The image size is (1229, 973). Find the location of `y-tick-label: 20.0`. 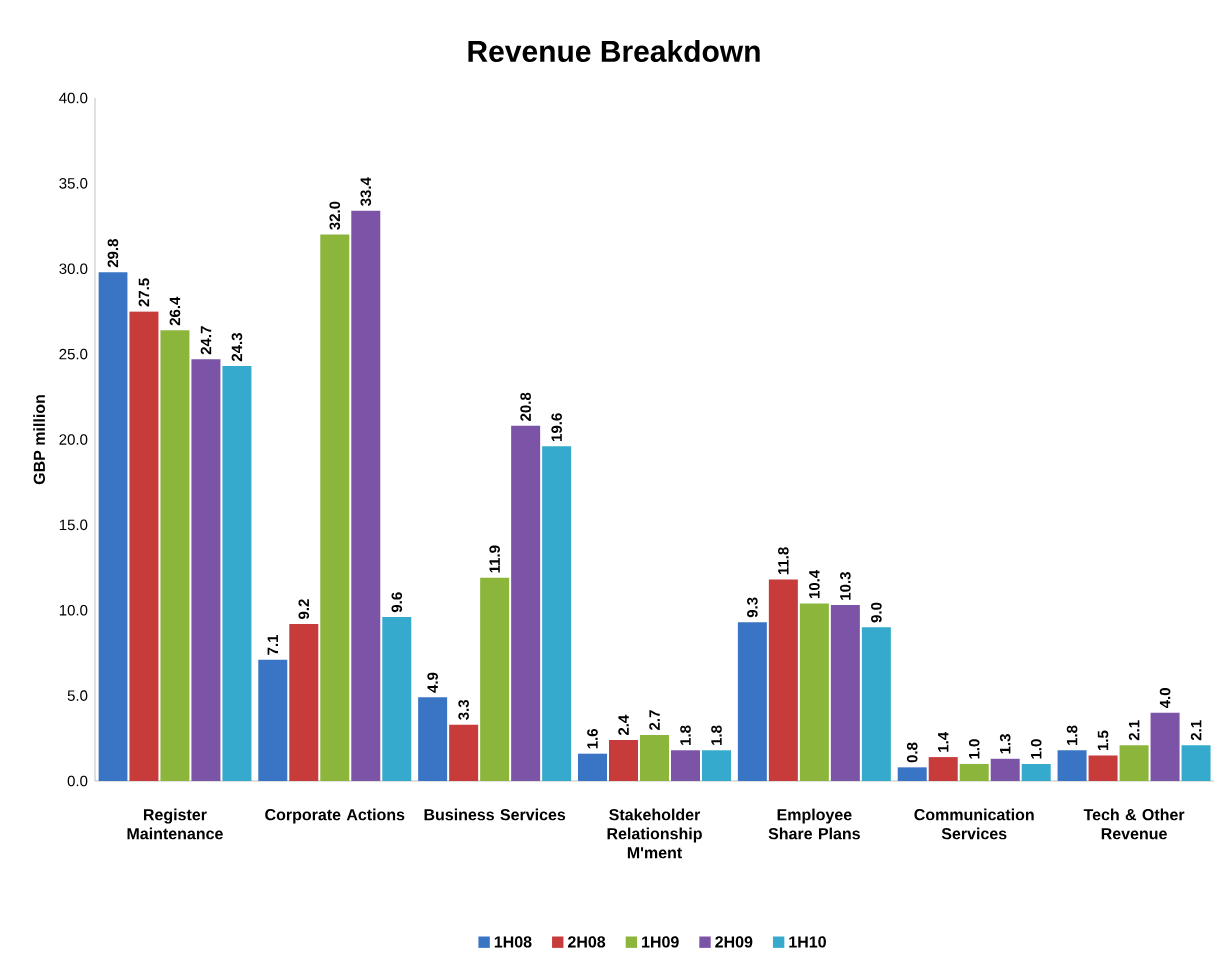

y-tick-label: 20.0 is located at coordinates (73, 439).